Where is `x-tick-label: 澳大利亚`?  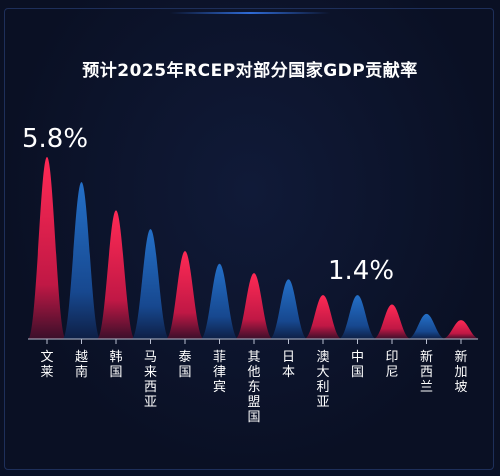 x-tick-label: 澳大利亚 is located at coordinates (323, 380).